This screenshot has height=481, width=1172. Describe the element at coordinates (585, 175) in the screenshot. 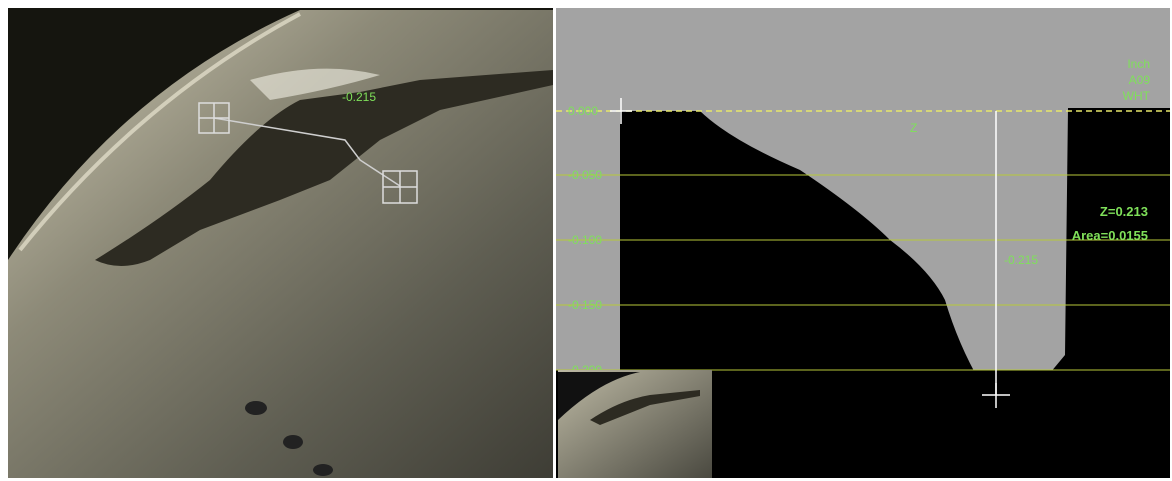

I see `axis-label: -0.050` at that location.